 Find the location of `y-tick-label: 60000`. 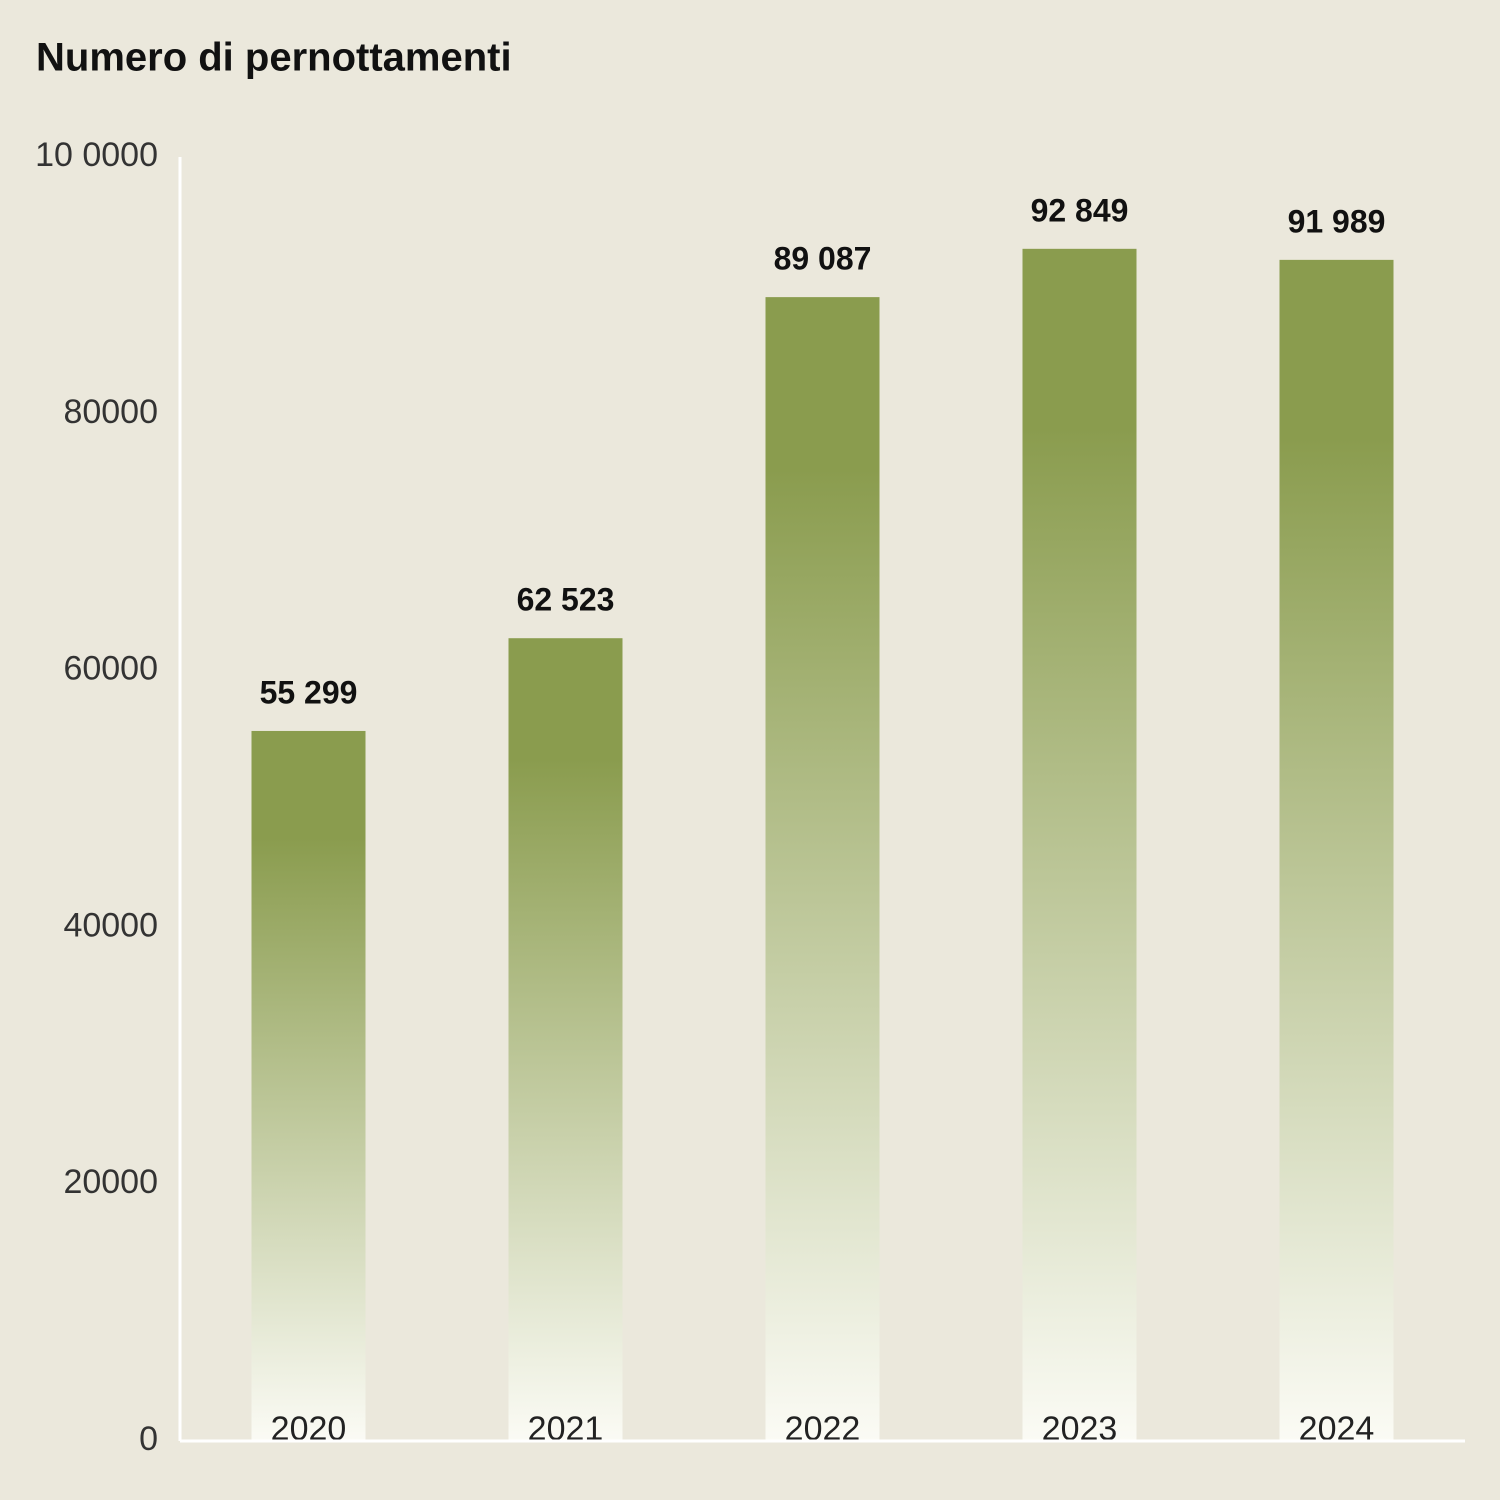

y-tick-label: 60000 is located at coordinates (110, 669).